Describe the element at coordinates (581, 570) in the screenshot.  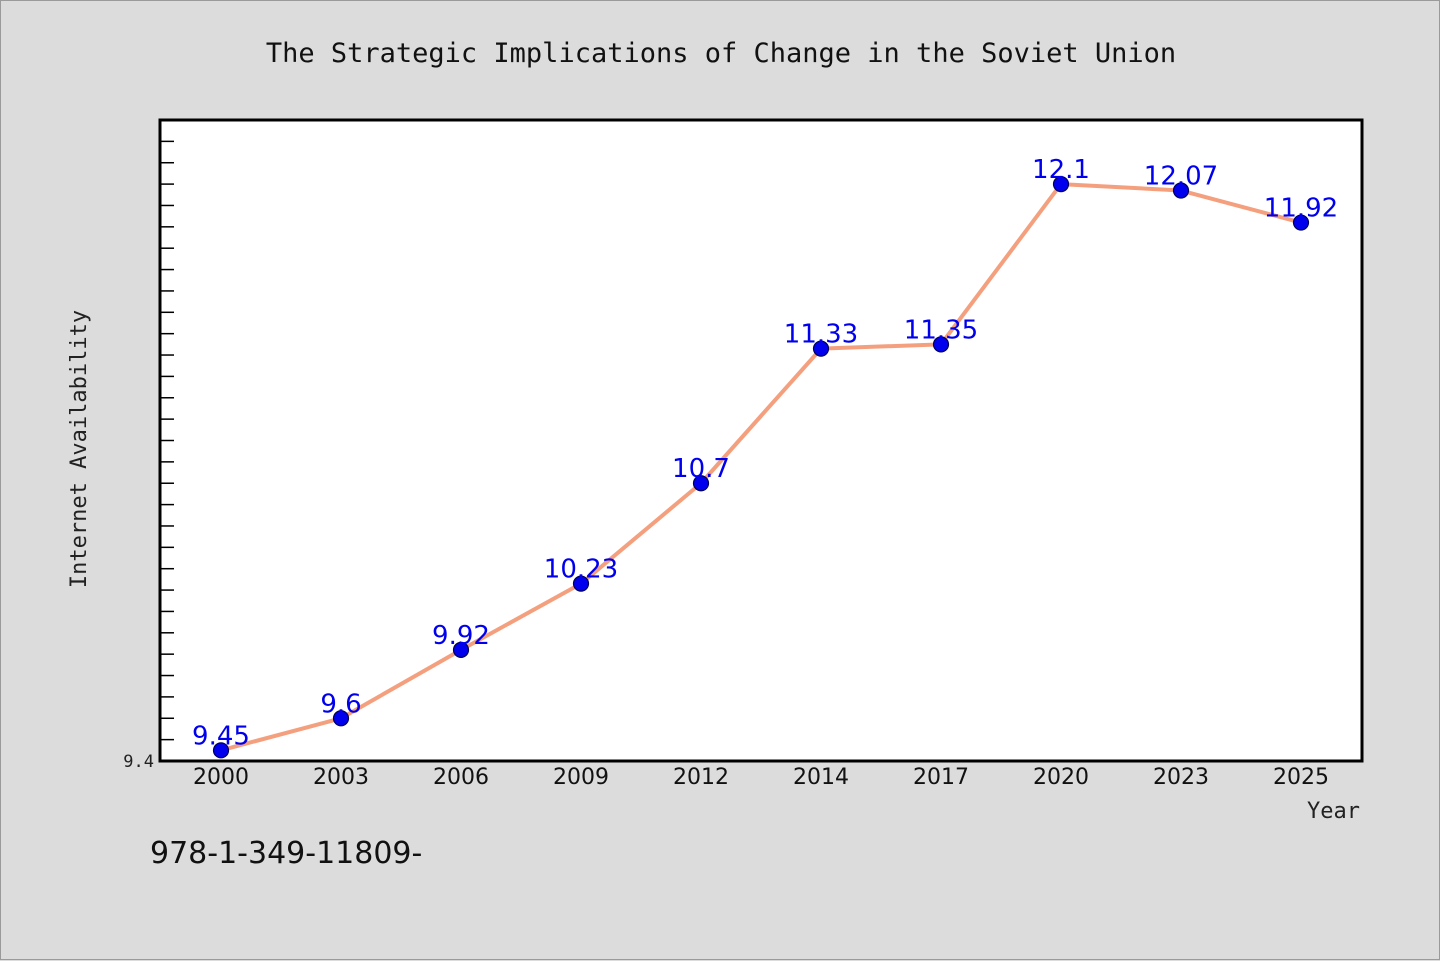
I see `data-label: 10.23` at that location.